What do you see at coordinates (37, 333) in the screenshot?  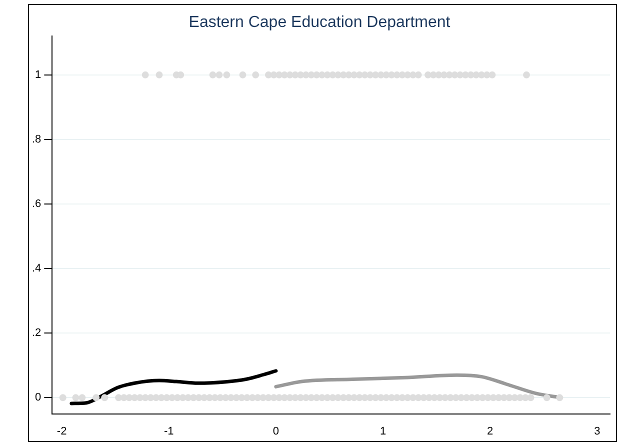 I see `y-tick-label: .2` at bounding box center [37, 333].